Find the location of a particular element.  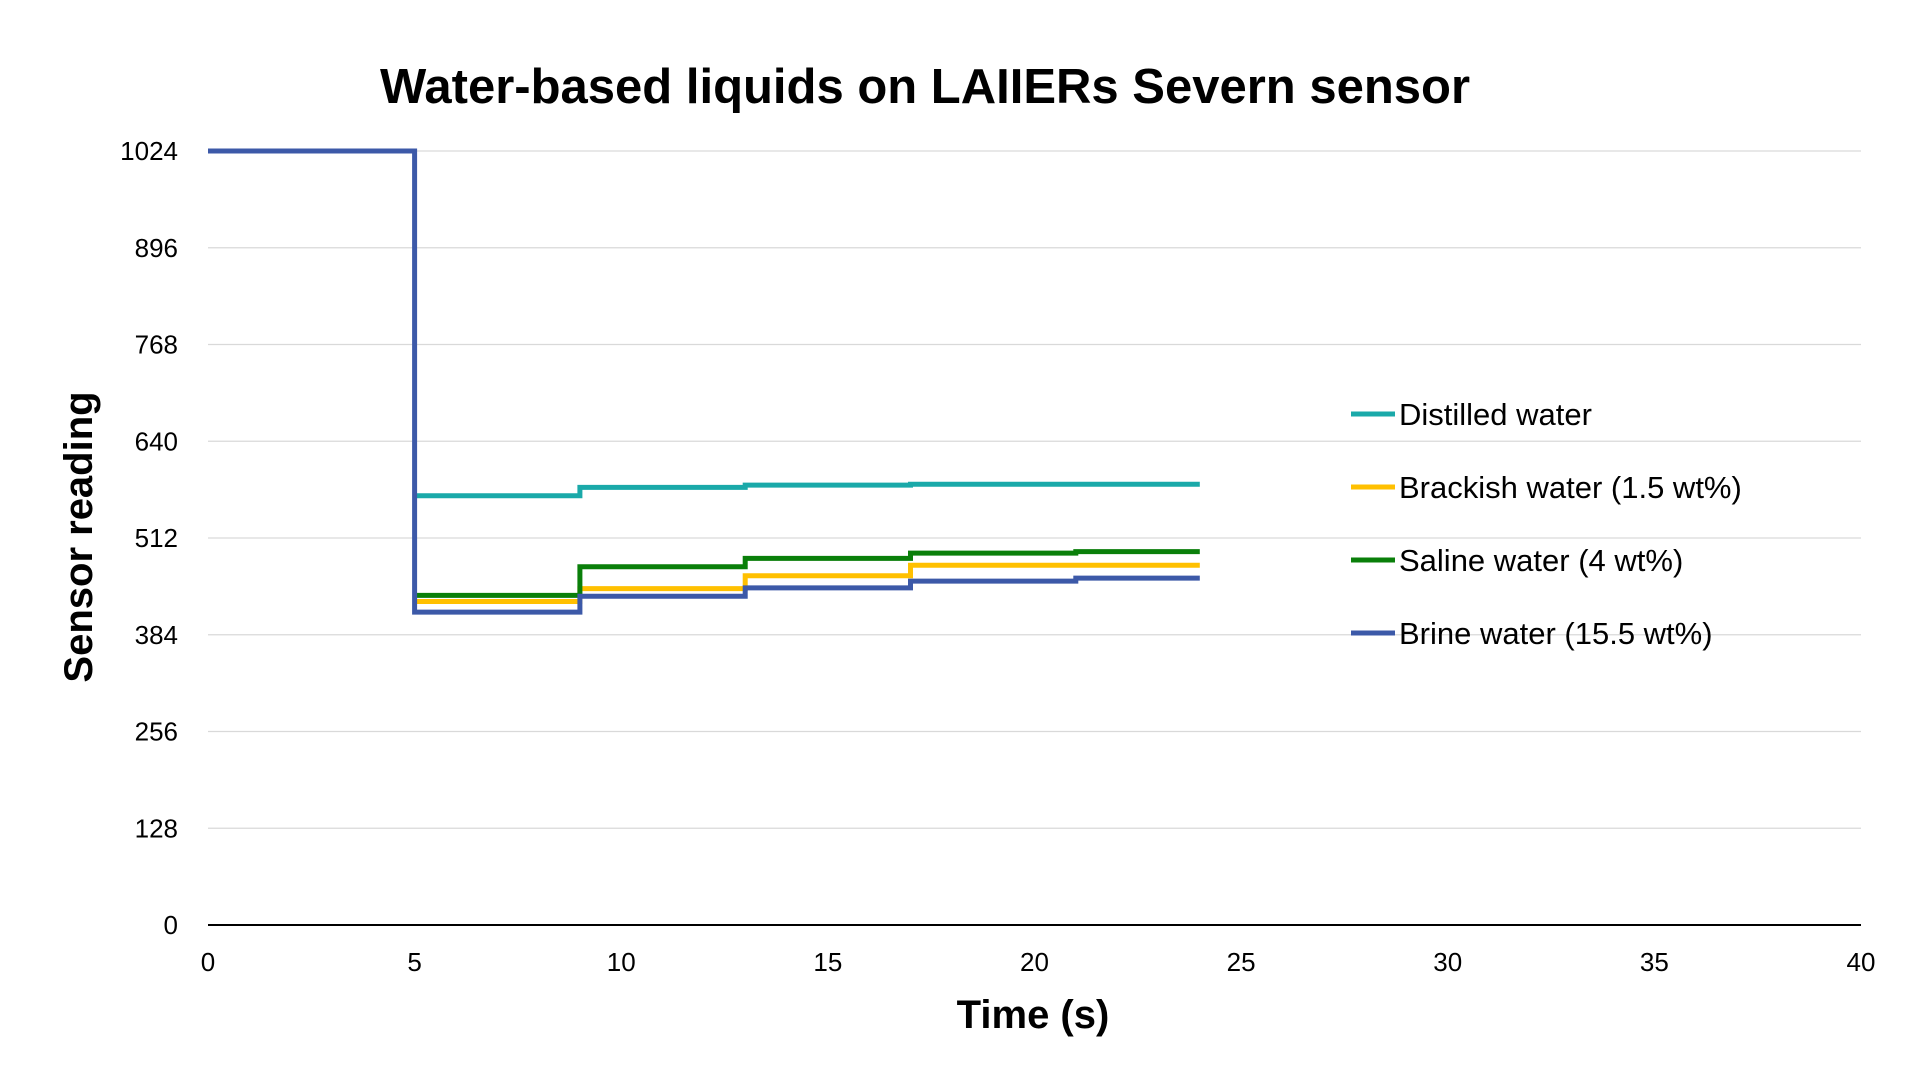

y-tick-label: 384 is located at coordinates (156, 635).